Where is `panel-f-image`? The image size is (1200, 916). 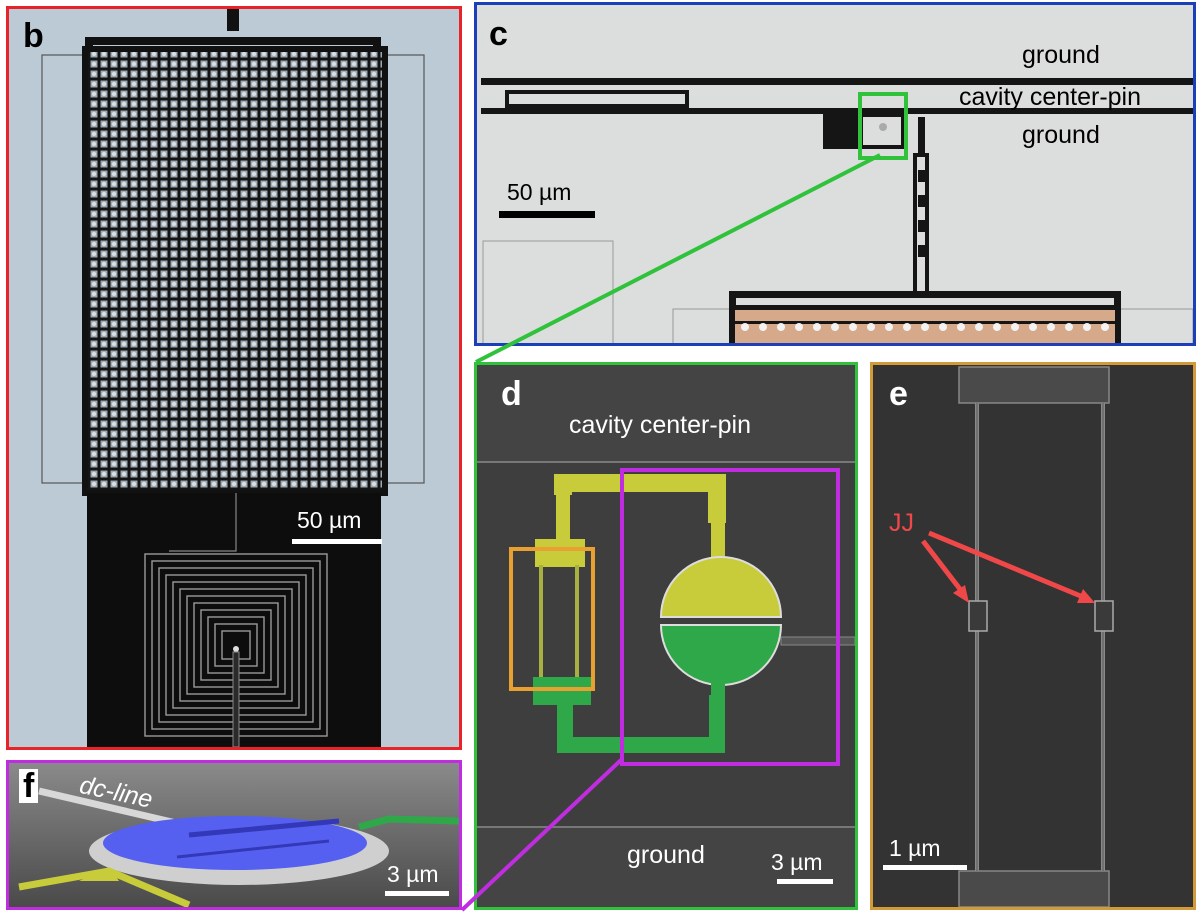
panel-f-image is located at coordinates (234, 835).